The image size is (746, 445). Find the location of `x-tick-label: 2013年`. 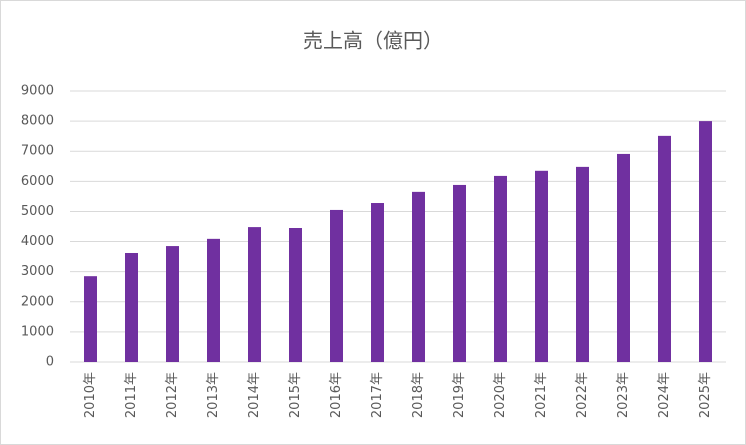

x-tick-label: 2013年 is located at coordinates (213, 395).